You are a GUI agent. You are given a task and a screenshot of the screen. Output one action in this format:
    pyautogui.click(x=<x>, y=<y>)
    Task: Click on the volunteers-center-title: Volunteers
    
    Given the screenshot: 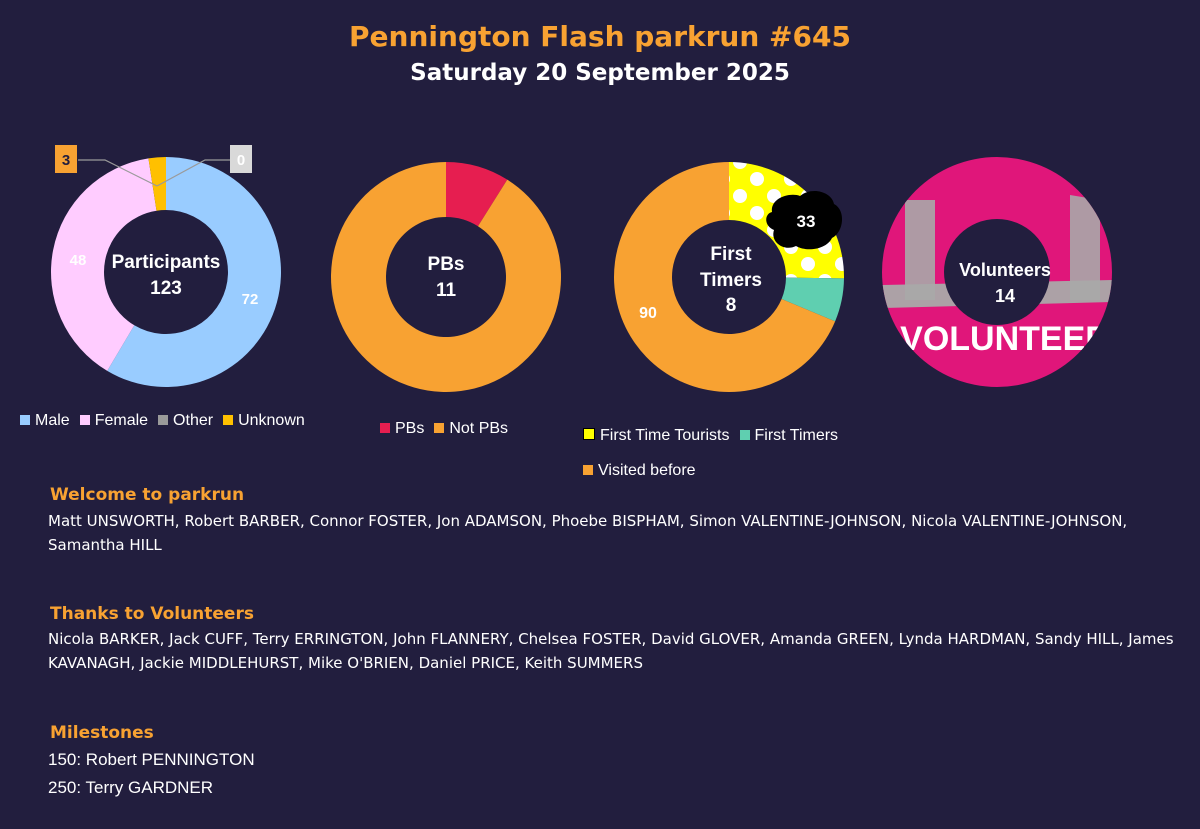 What is the action you would take?
    pyautogui.click(x=1005, y=270)
    